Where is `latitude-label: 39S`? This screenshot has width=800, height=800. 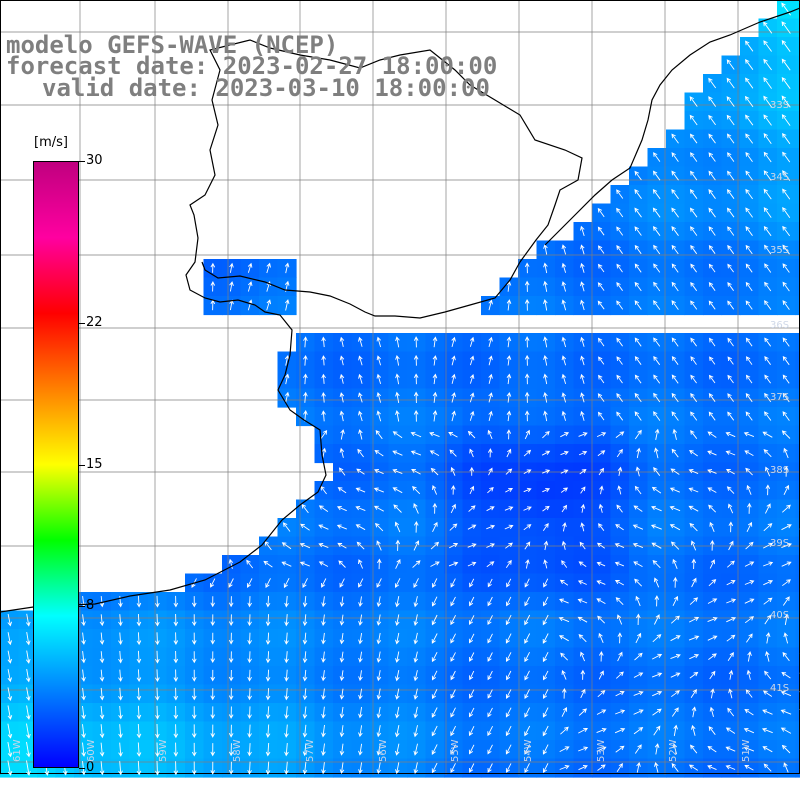 latitude-label: 39S is located at coordinates (780, 543).